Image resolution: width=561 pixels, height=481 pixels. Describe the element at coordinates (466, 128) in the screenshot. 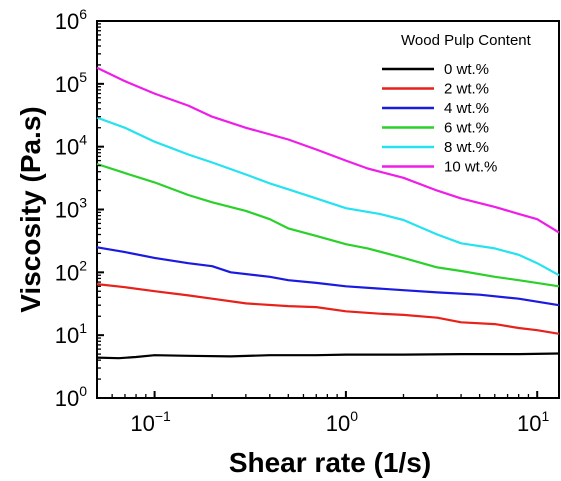

I see `legend-label: 6 wt.%` at that location.